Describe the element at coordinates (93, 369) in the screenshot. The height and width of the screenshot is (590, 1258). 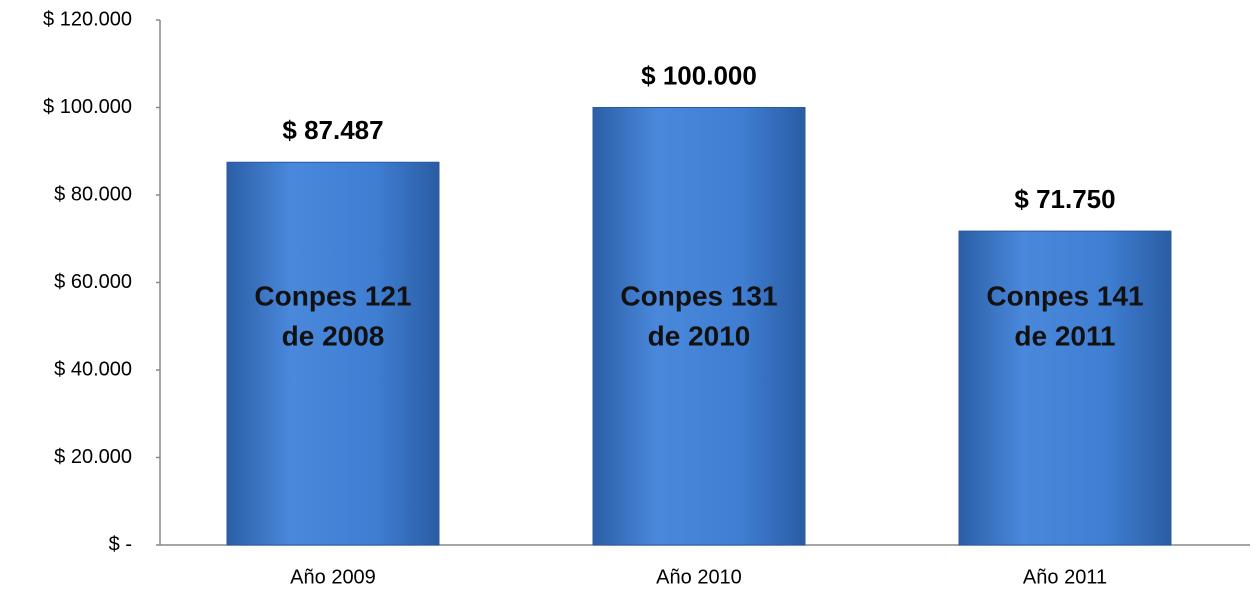
I see `y-tick-label: $ 40.000` at that location.